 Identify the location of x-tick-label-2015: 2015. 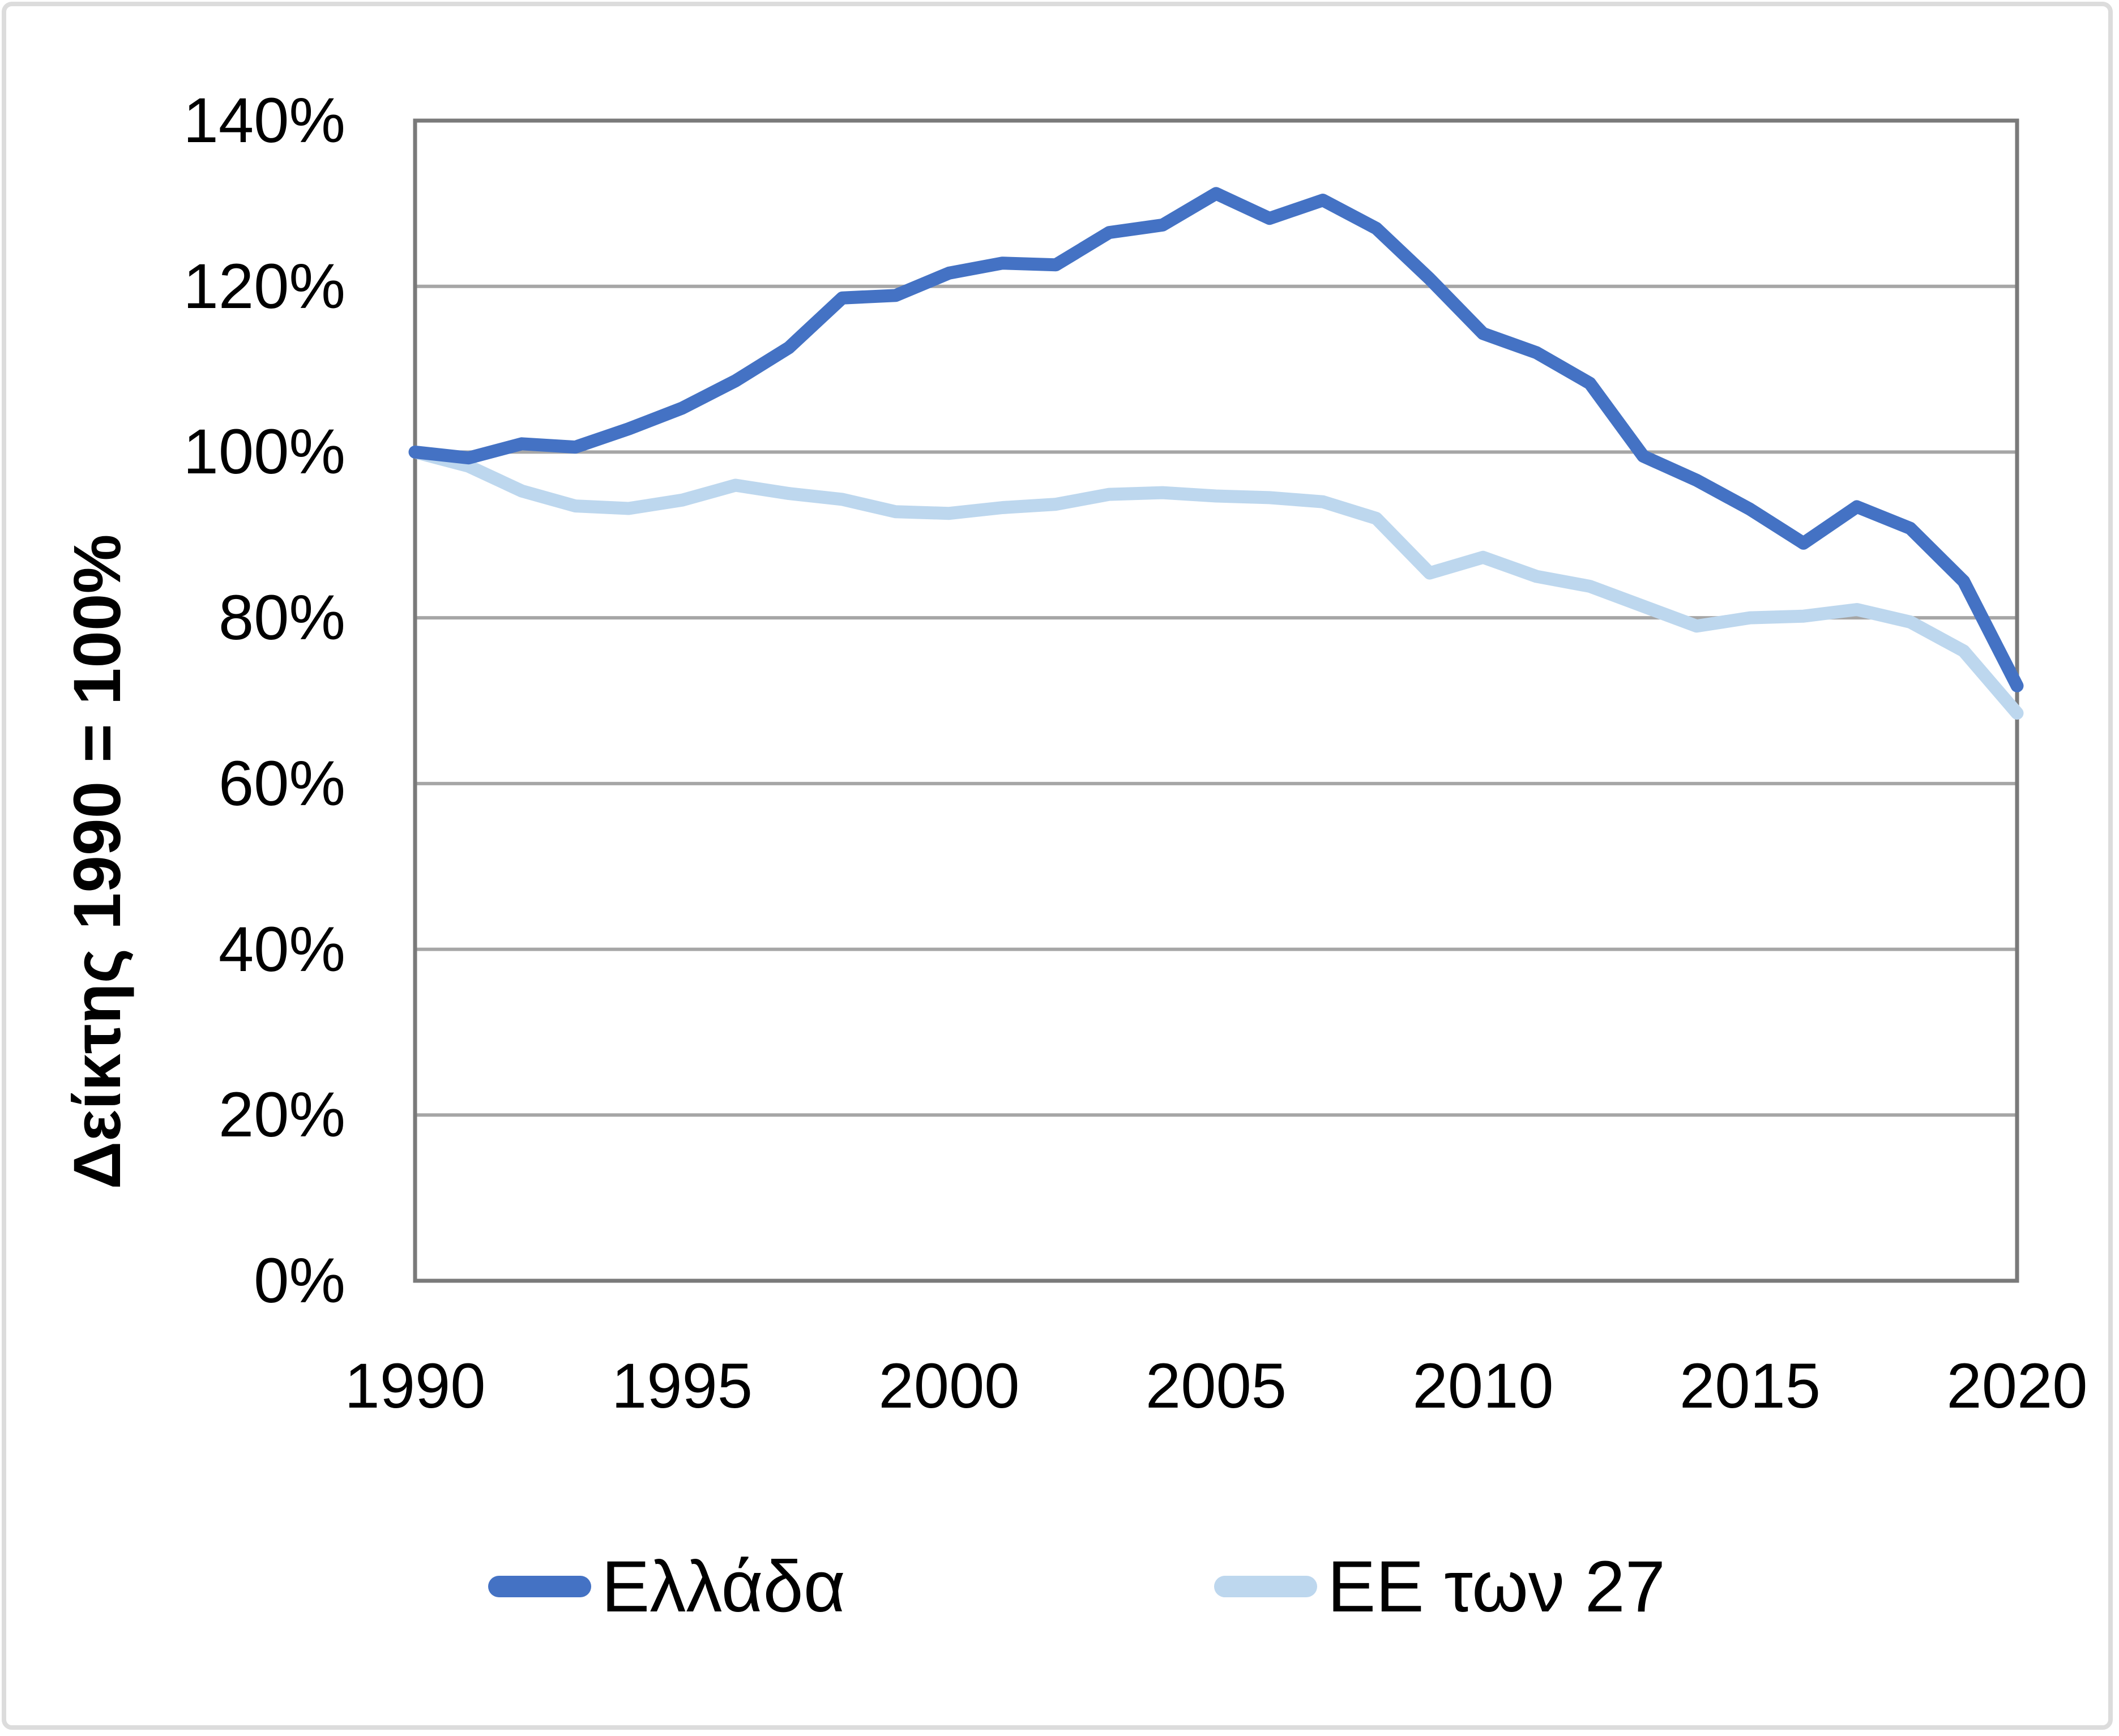
(1750, 1385).